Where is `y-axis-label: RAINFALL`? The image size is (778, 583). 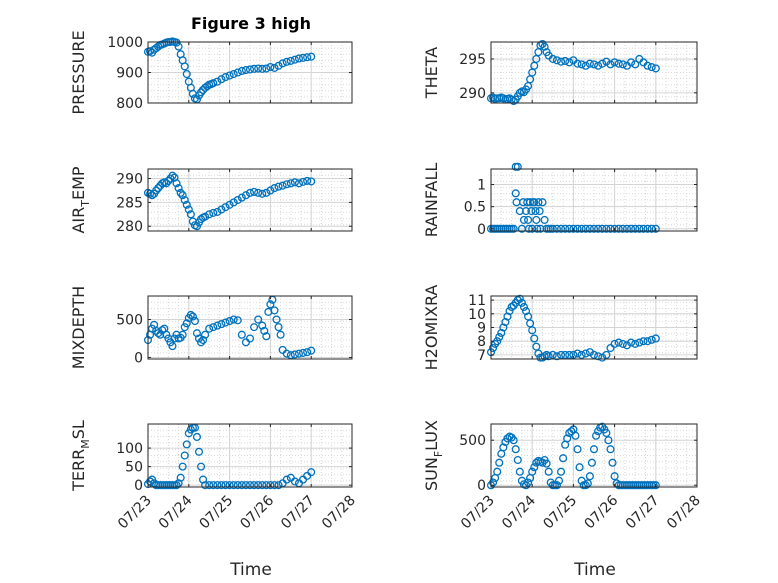 y-axis-label: RAINFALL is located at coordinates (431, 200).